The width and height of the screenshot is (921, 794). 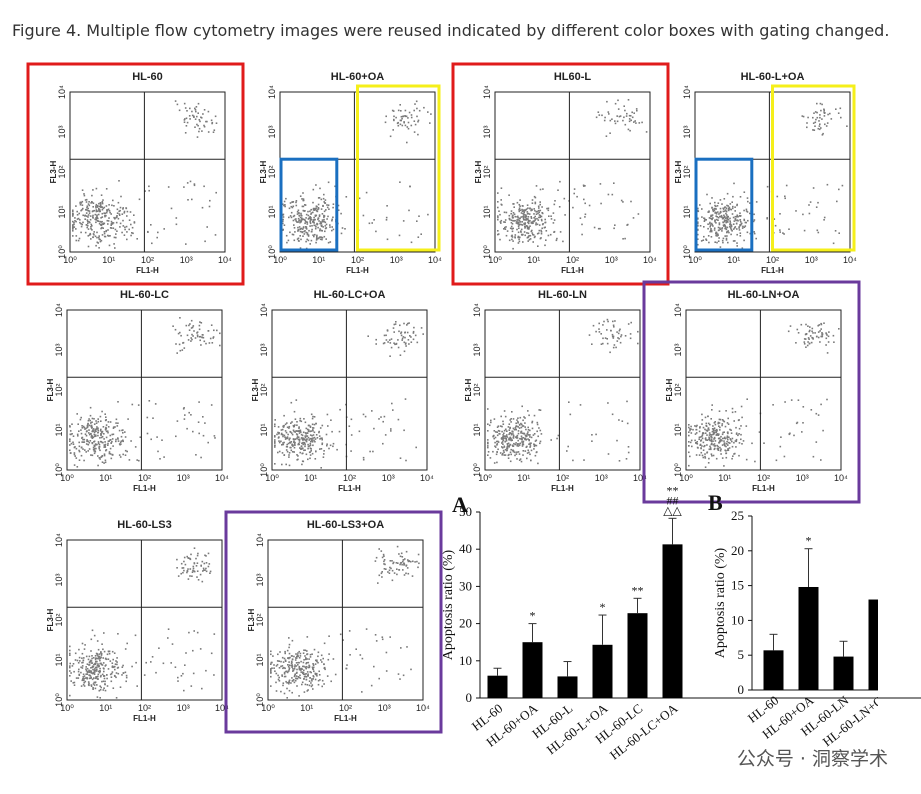 I want to click on panel-title: HL-60-LC, so click(x=144, y=295).